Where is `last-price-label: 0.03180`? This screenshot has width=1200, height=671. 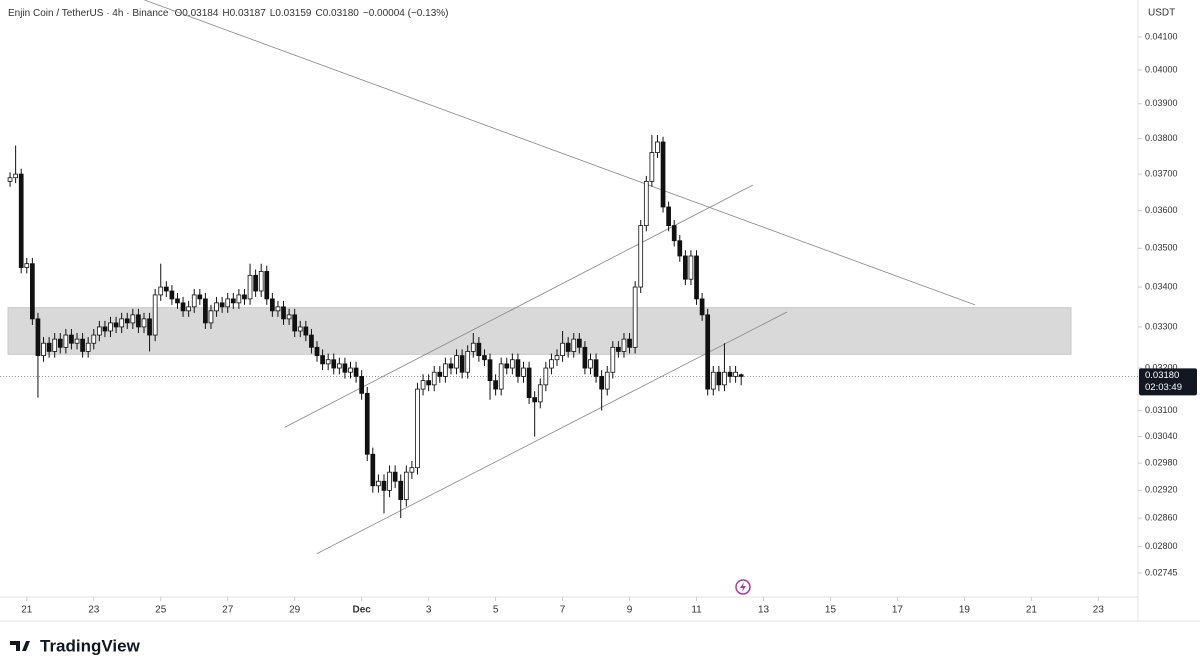
last-price-label: 0.03180 is located at coordinates (1162, 375).